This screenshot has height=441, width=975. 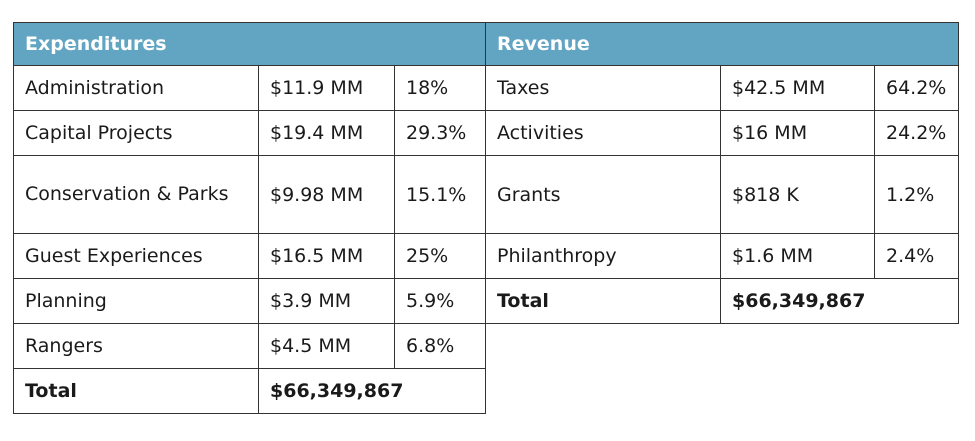 I want to click on expenditure-amount: $11.9 MM, so click(x=326, y=88).